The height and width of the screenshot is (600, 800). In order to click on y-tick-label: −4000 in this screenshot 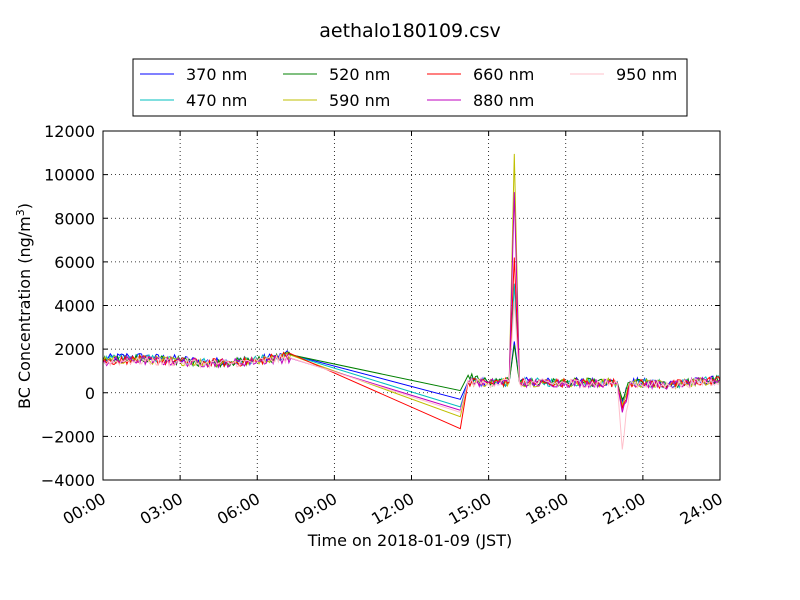, I will do `click(68, 480)`.